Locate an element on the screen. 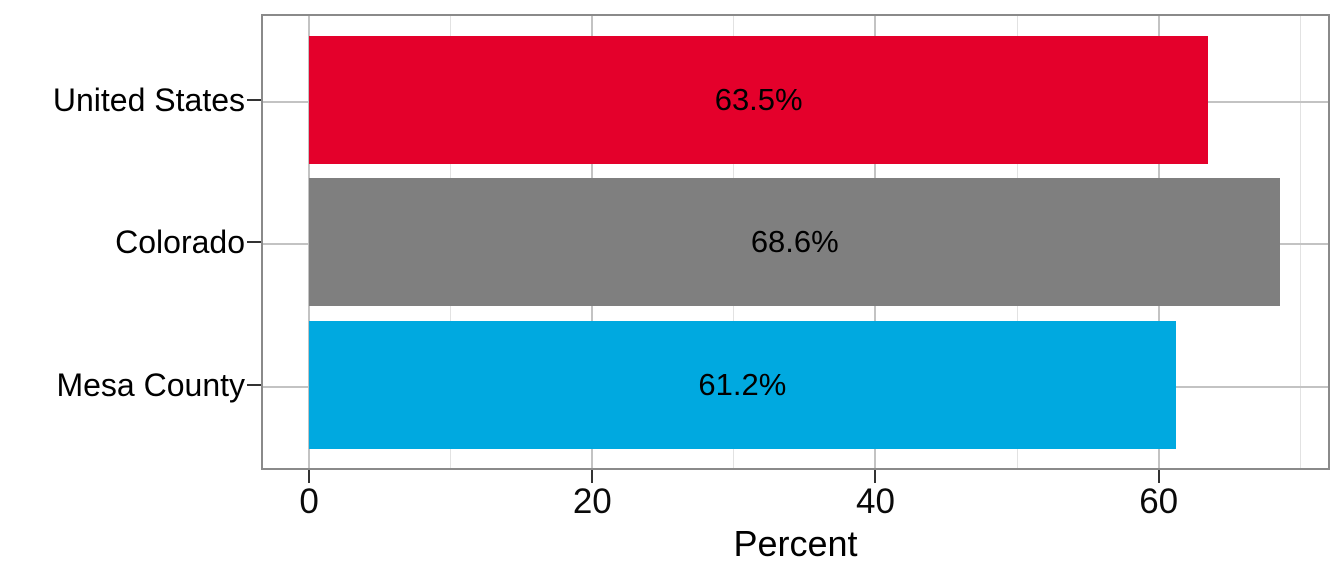  x-tick-label-40: 40 is located at coordinates (875, 501).